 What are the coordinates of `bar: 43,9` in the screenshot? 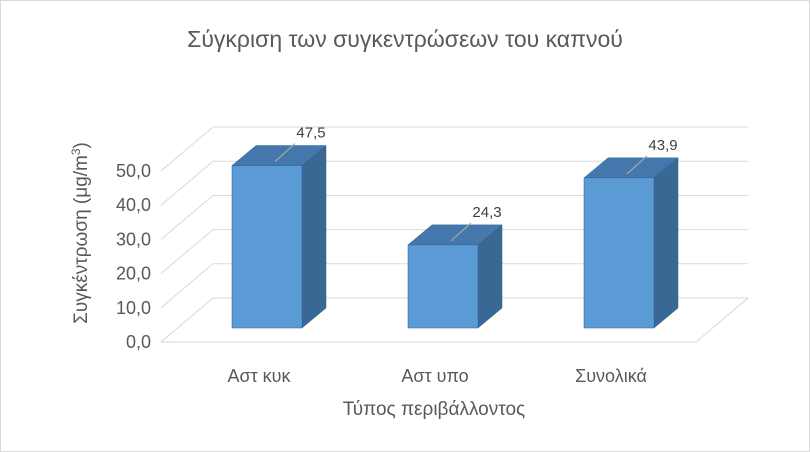 It's located at (631, 233).